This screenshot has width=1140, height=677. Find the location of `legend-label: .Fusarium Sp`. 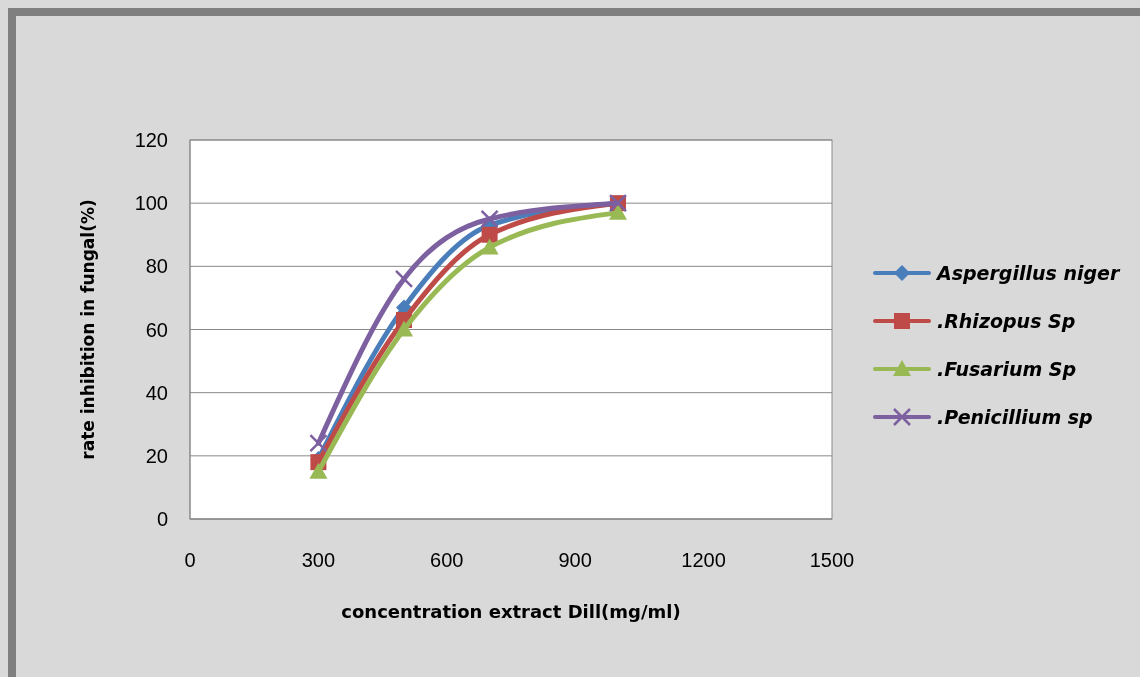

legend-label: .Fusarium Sp is located at coordinates (1007, 368).